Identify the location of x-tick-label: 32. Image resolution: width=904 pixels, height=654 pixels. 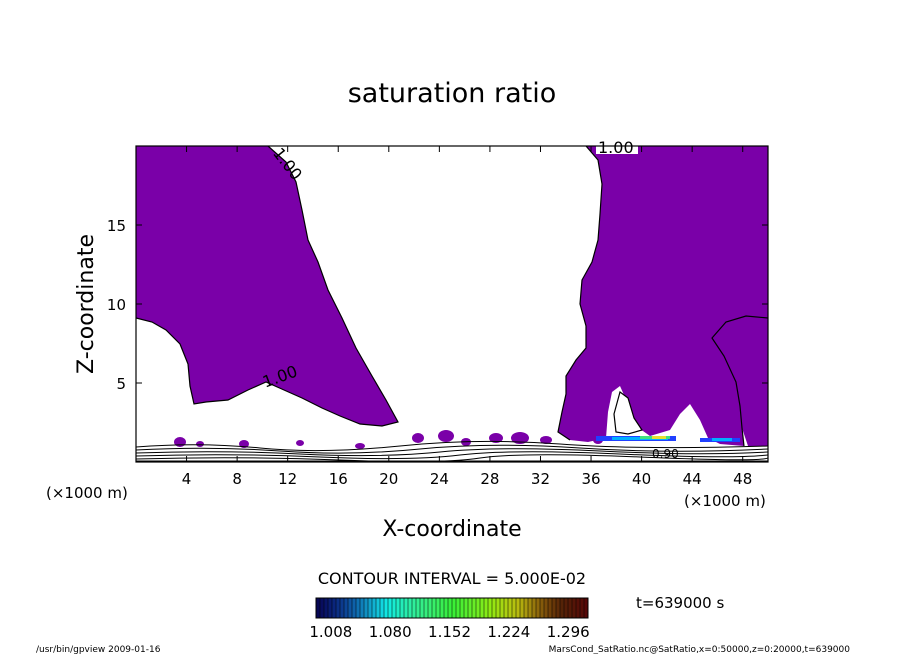
(540, 479).